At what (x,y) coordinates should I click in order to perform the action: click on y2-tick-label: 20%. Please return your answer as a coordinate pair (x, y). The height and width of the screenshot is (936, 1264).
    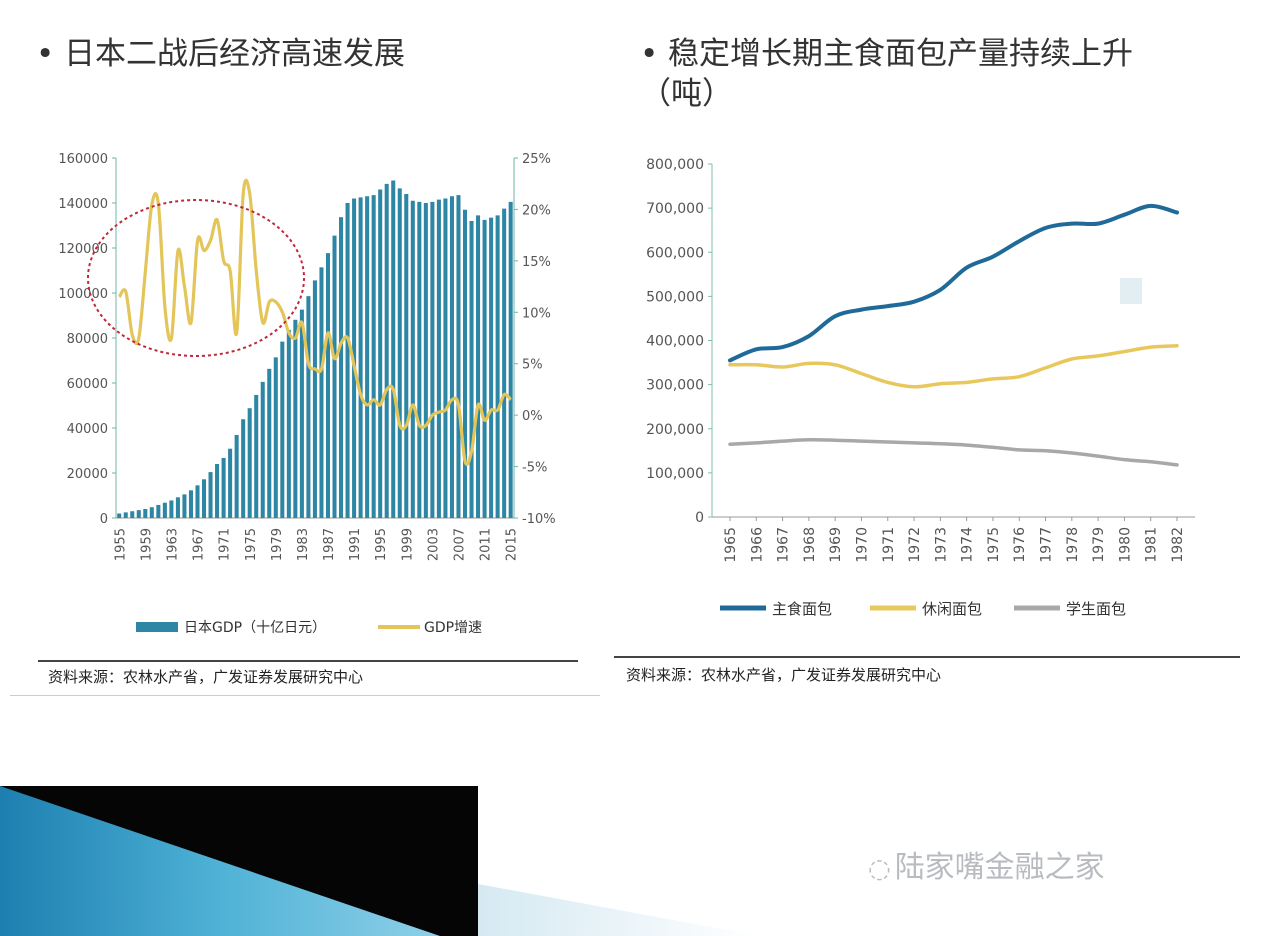
    Looking at the image, I should click on (536, 210).